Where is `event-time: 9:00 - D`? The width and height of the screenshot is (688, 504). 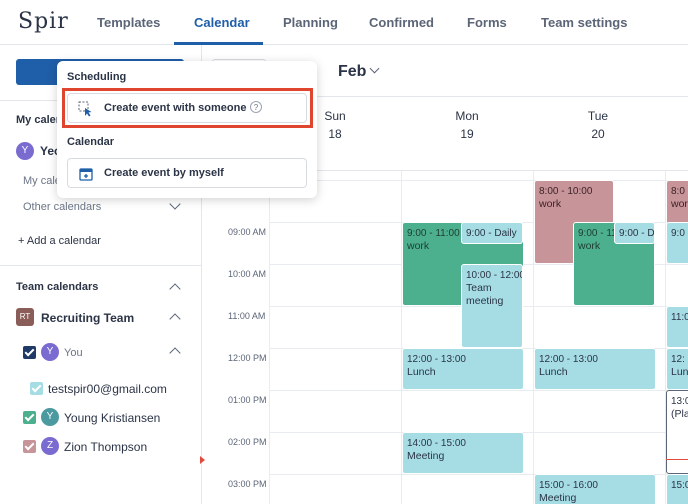
event-time: 9:00 - D is located at coordinates (637, 233).